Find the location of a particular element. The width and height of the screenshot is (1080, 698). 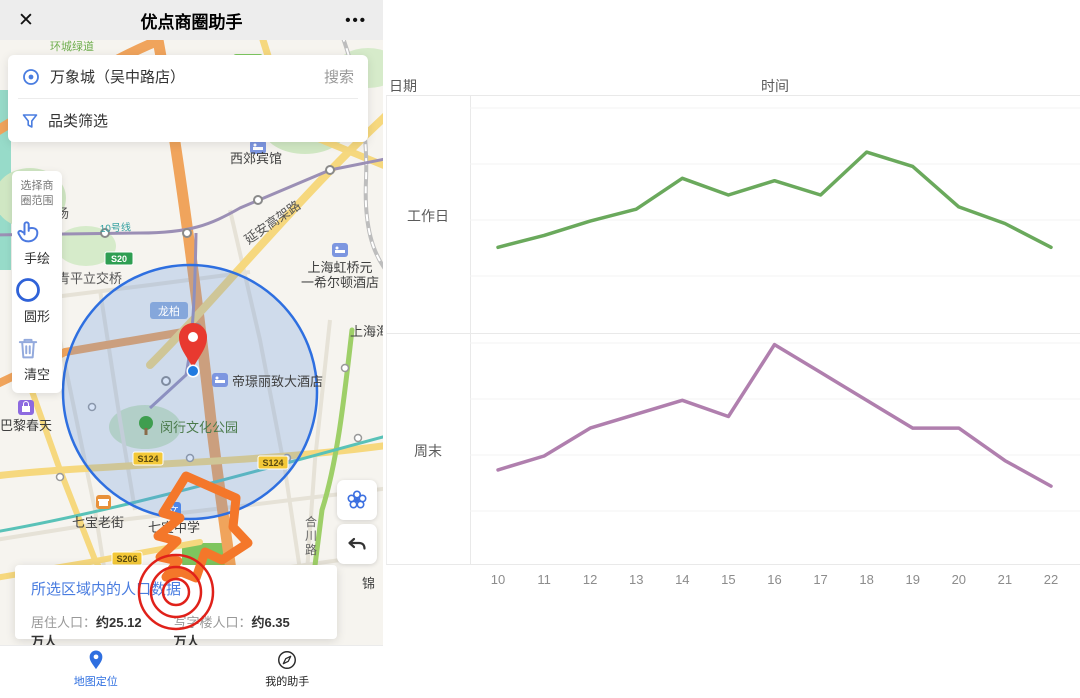

longbai-label: 龙柏 is located at coordinates (169, 311).